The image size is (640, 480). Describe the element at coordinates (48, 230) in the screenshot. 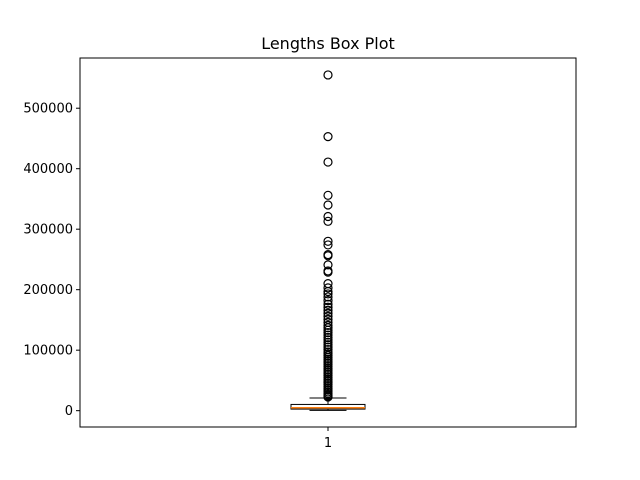

I see `y-tick-label: 300000` at that location.